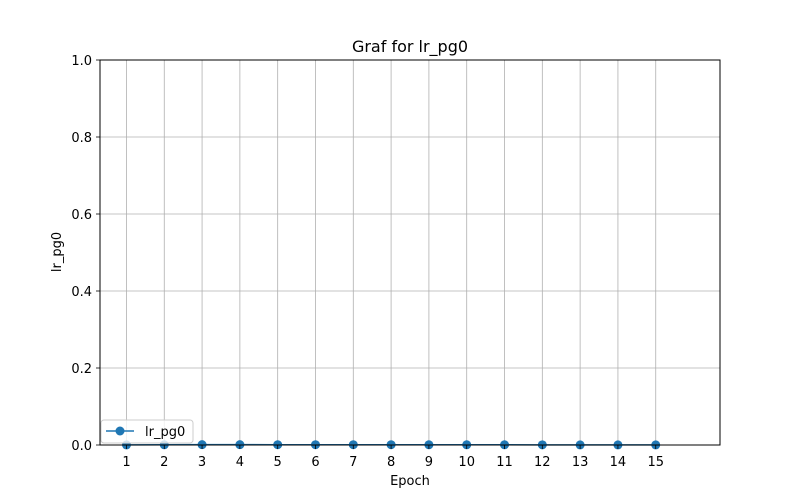  What do you see at coordinates (278, 462) in the screenshot?
I see `x-tick-label: 5` at bounding box center [278, 462].